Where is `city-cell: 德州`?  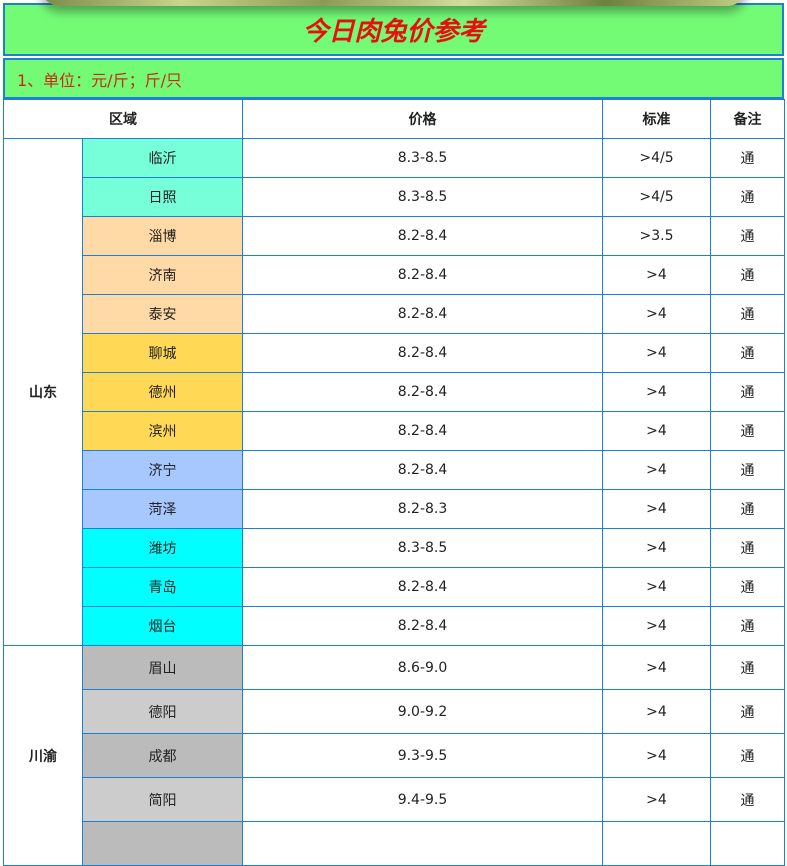 city-cell: 德州 is located at coordinates (162, 392).